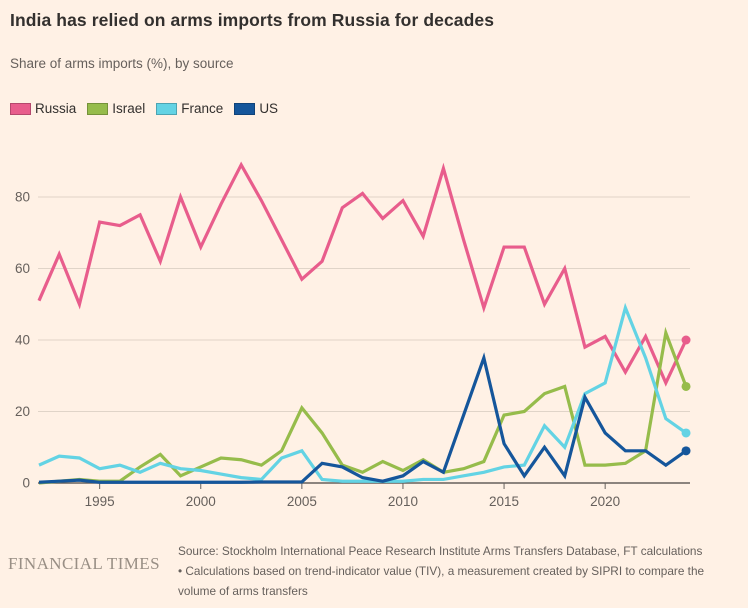 This screenshot has width=748, height=608. What do you see at coordinates (84, 563) in the screenshot?
I see `ft-logo: FINANCIAL TIMES` at bounding box center [84, 563].